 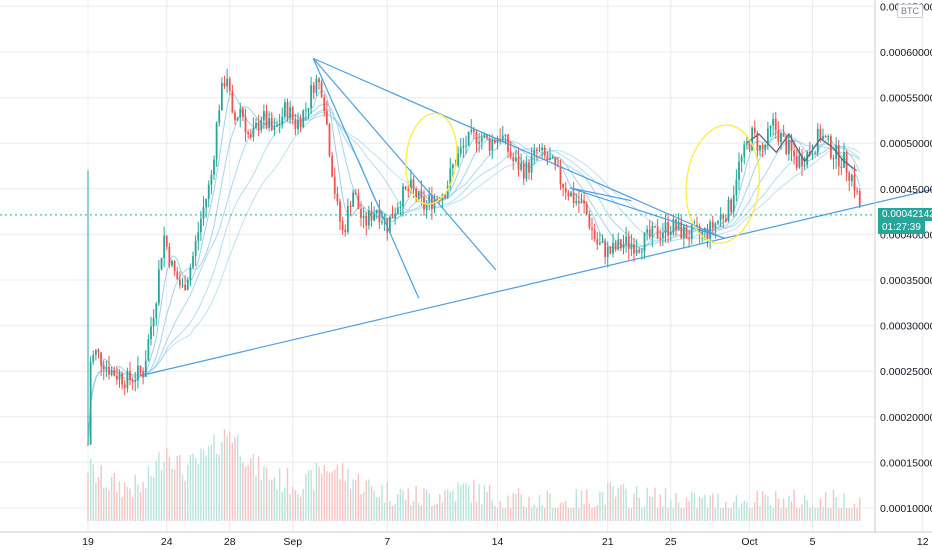 What do you see at coordinates (801, 152) in the screenshot?
I see `zigzag-path-line` at bounding box center [801, 152].